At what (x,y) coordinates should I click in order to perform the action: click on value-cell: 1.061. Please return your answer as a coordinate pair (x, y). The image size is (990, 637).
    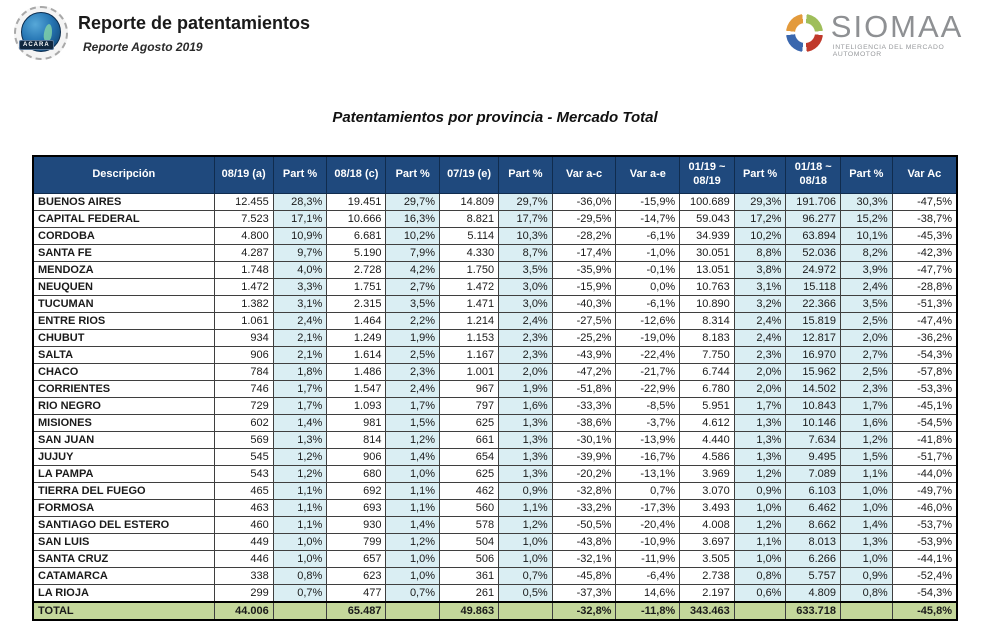
    Looking at the image, I should click on (243, 320).